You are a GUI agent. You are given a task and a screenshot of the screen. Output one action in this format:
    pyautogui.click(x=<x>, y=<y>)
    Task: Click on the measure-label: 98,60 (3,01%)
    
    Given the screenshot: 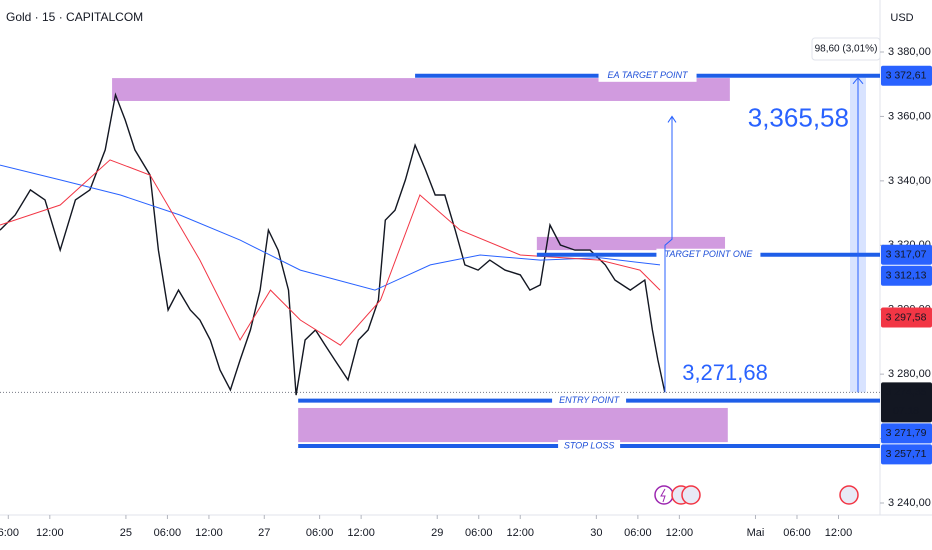 What is the action you would take?
    pyautogui.click(x=846, y=49)
    